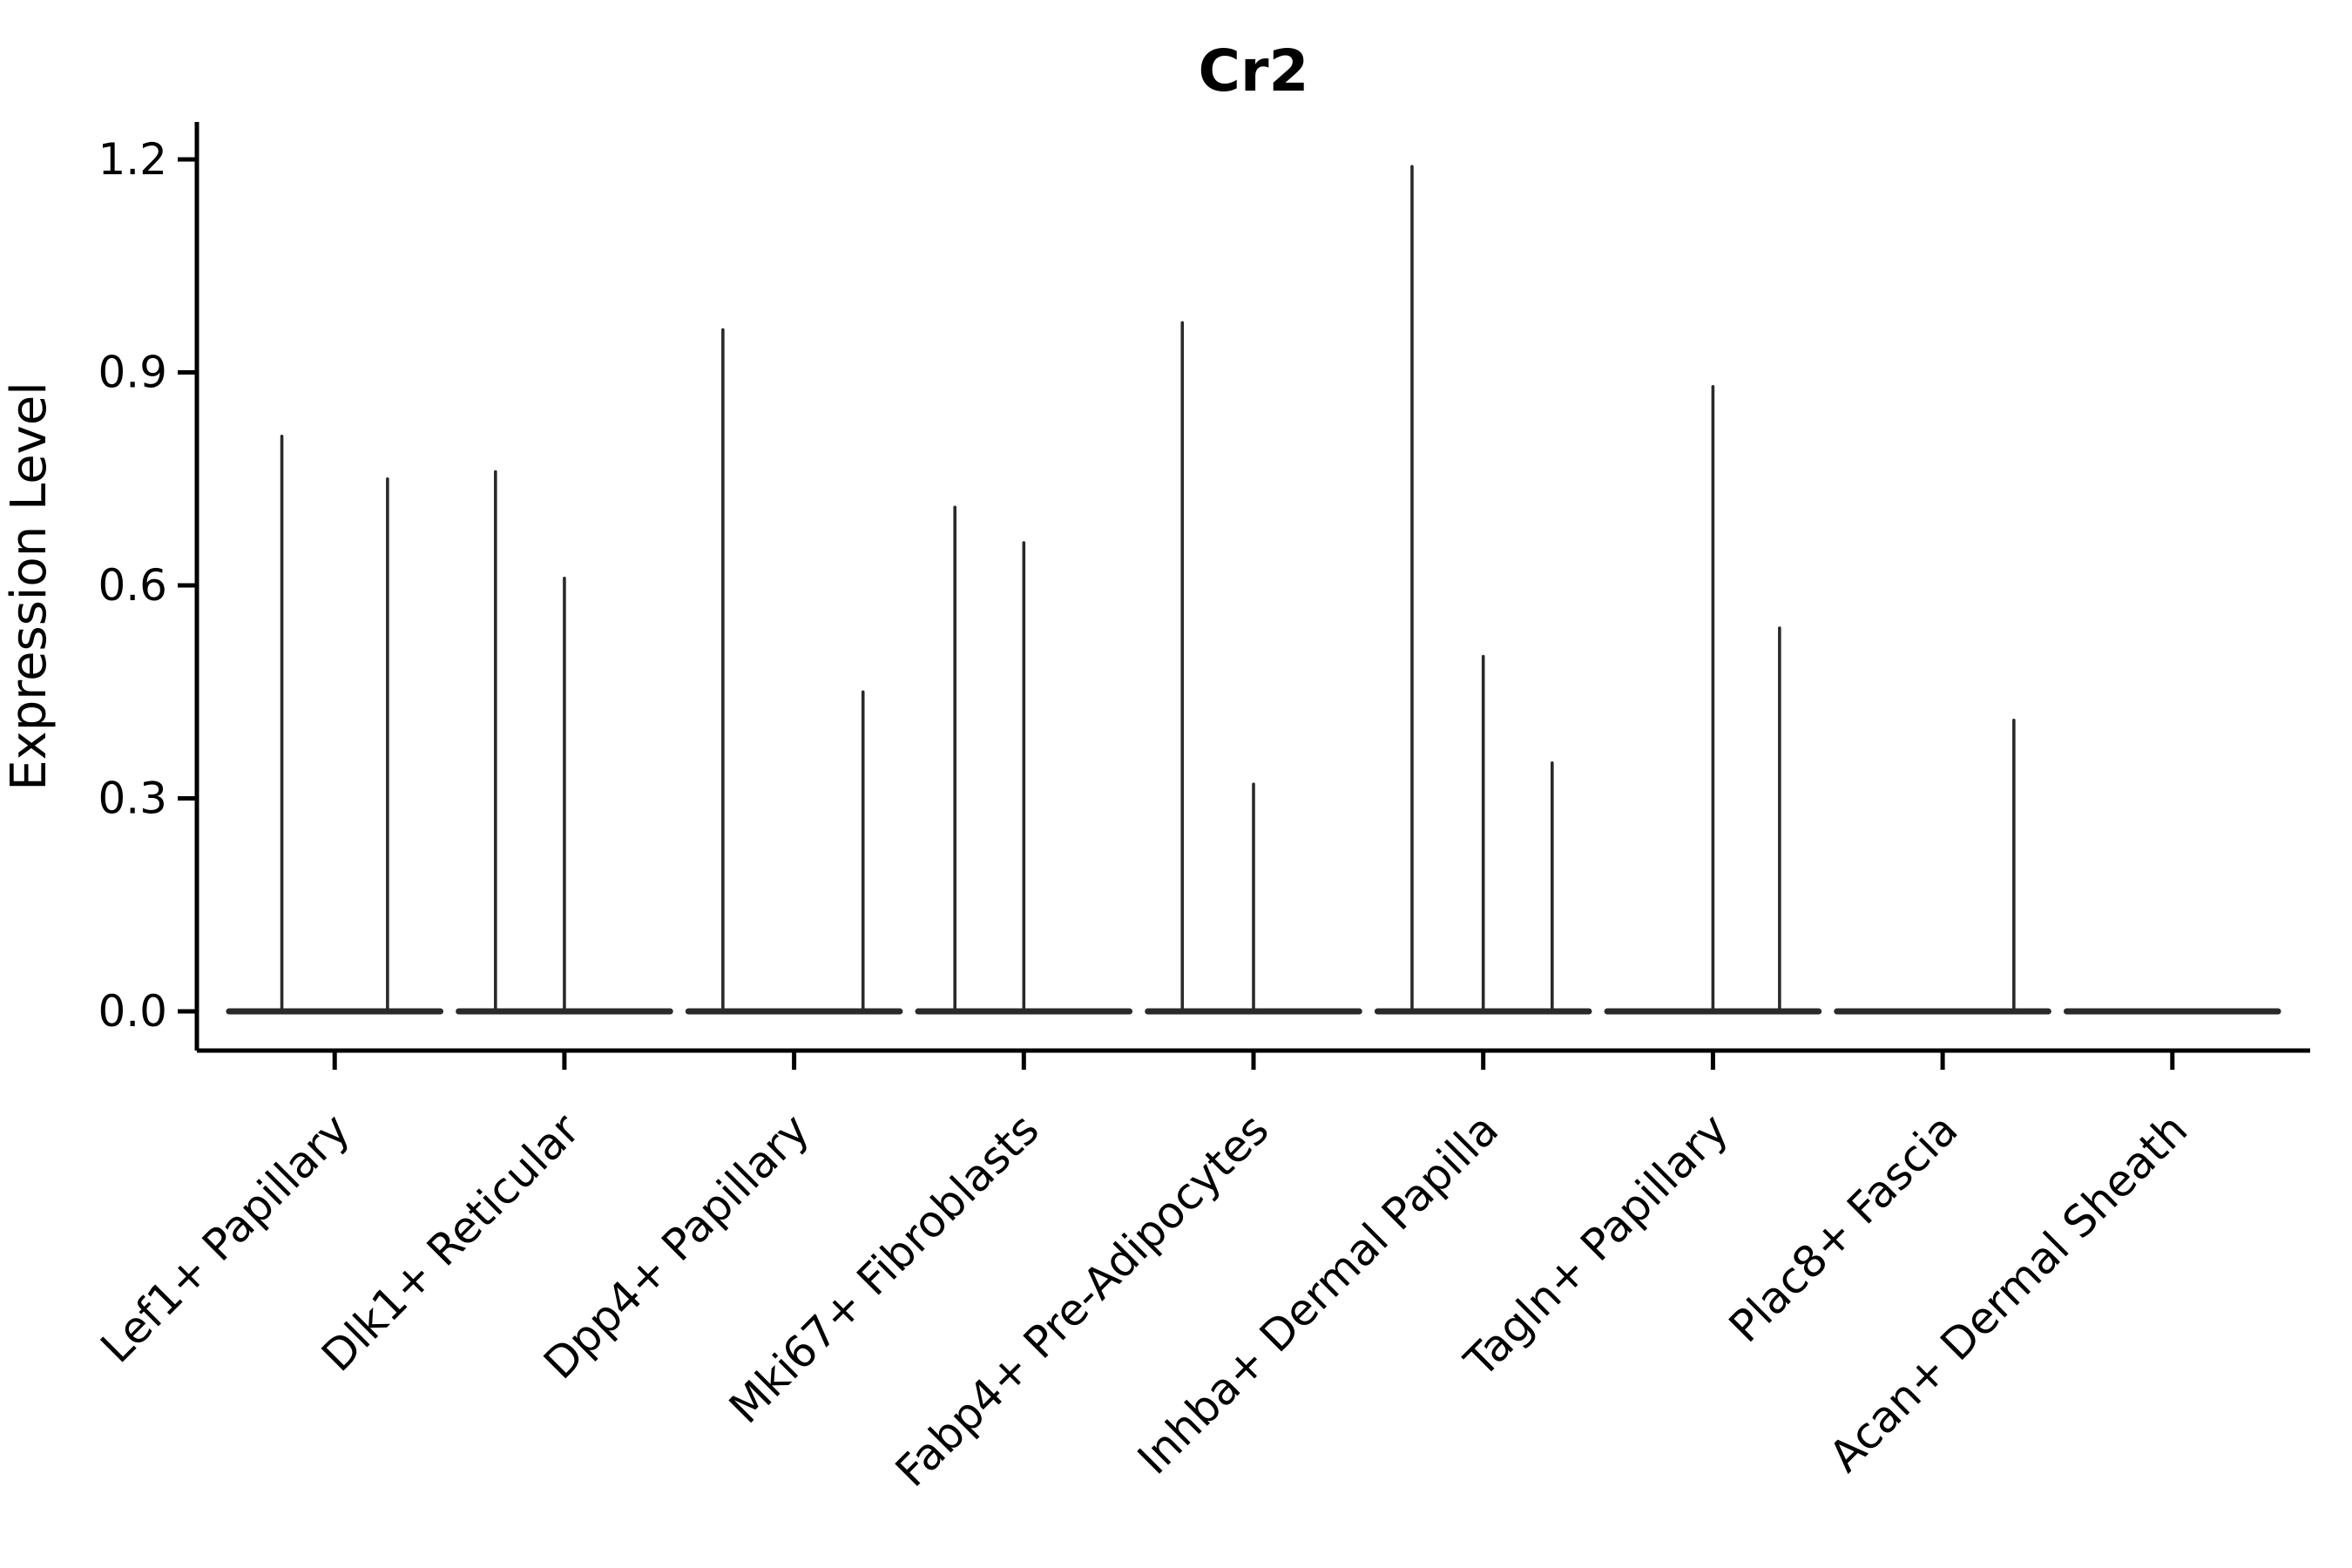 This screenshot has width=2352, height=1568. I want to click on y-tick-label: 0.0, so click(132, 1012).